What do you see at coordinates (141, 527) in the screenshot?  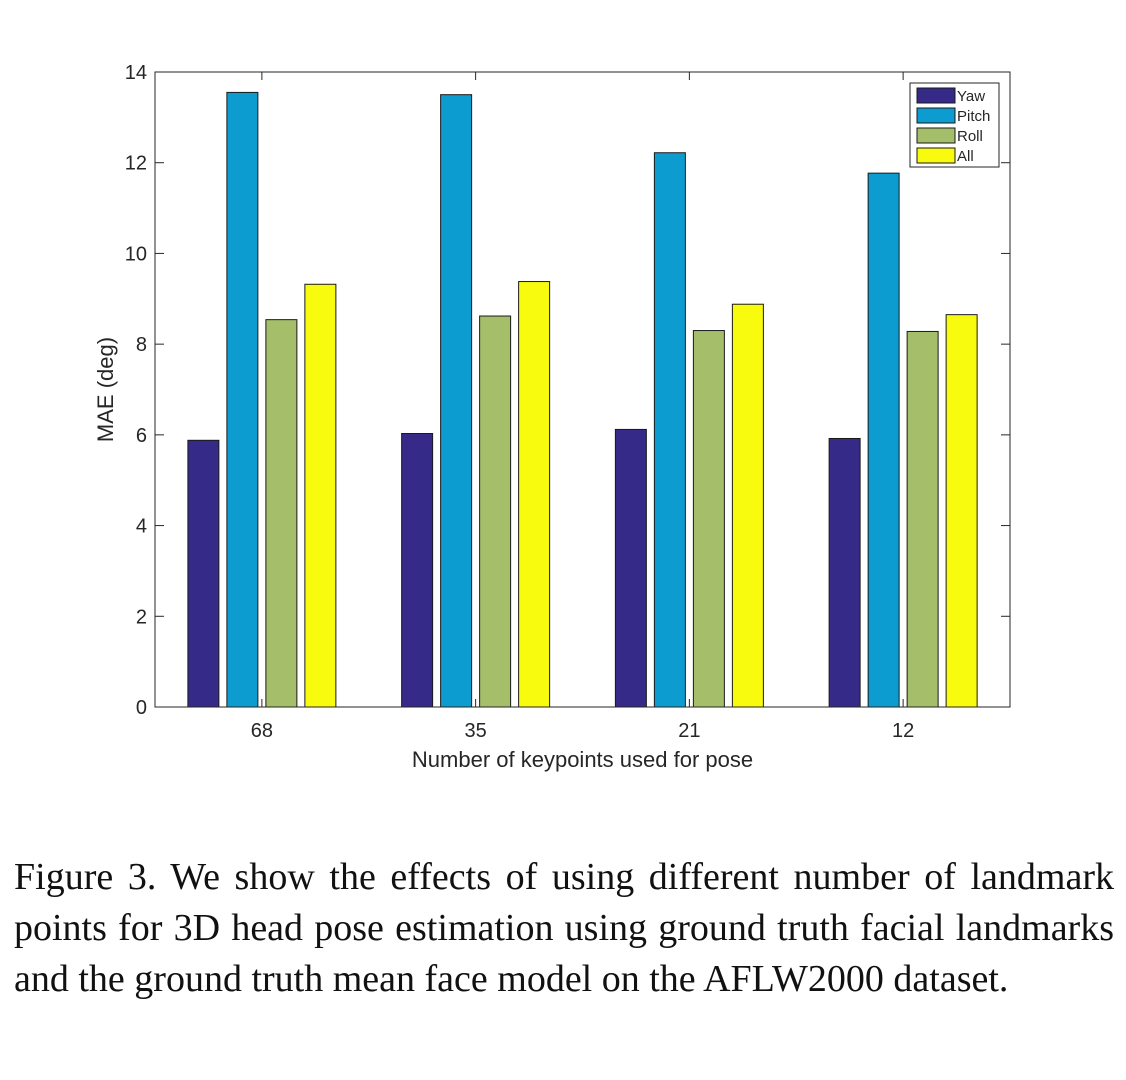 I see `y-tick-label: 4` at bounding box center [141, 527].